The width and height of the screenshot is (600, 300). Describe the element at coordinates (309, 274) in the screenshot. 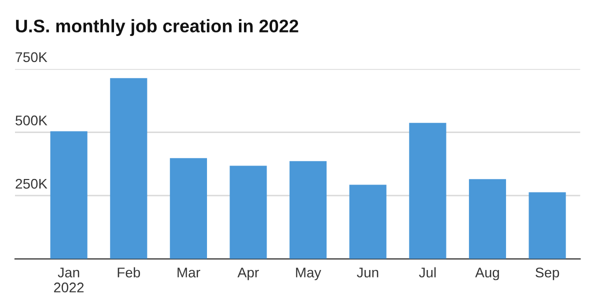

I see `x-tick-label: May` at that location.